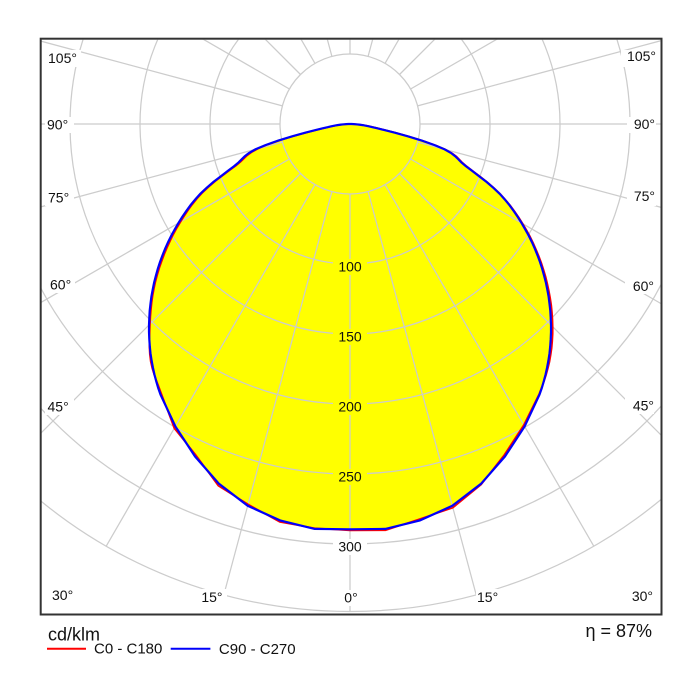 The height and width of the screenshot is (700, 700). I want to click on svg-text: cd/klm, so click(74, 635).